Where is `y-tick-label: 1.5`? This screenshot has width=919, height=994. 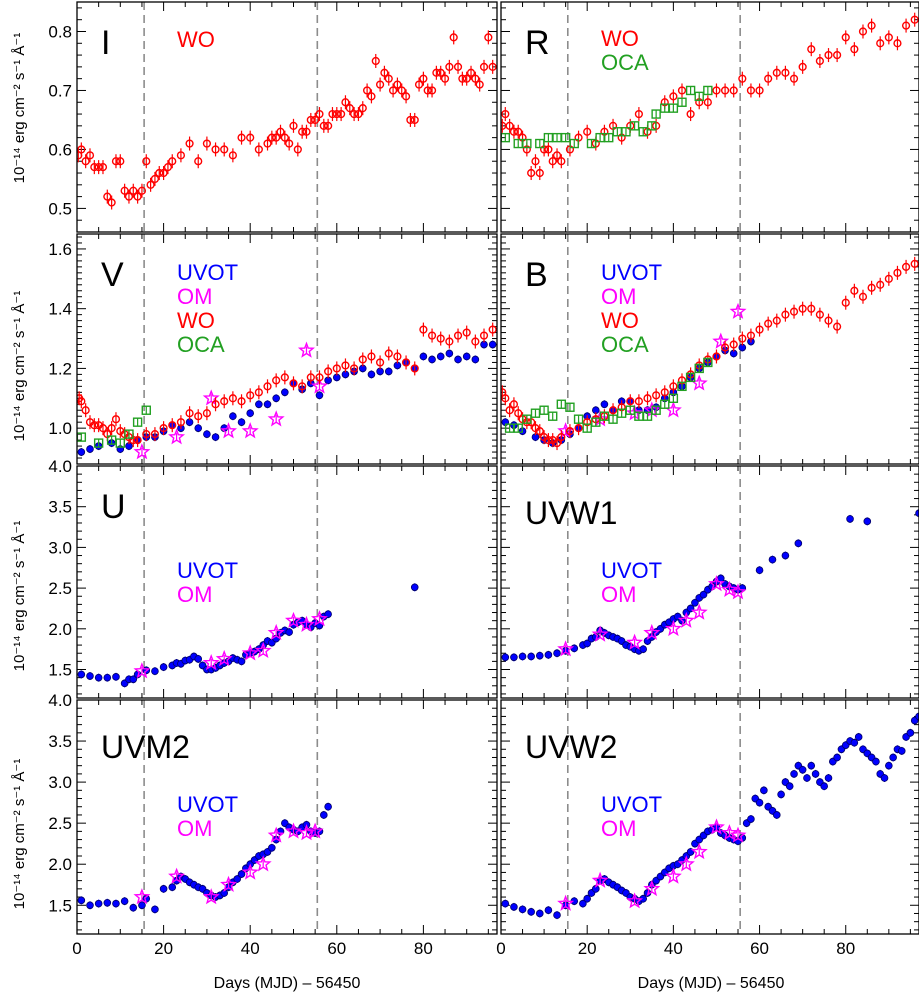
y-tick-label: 1.5 is located at coordinates (60, 905).